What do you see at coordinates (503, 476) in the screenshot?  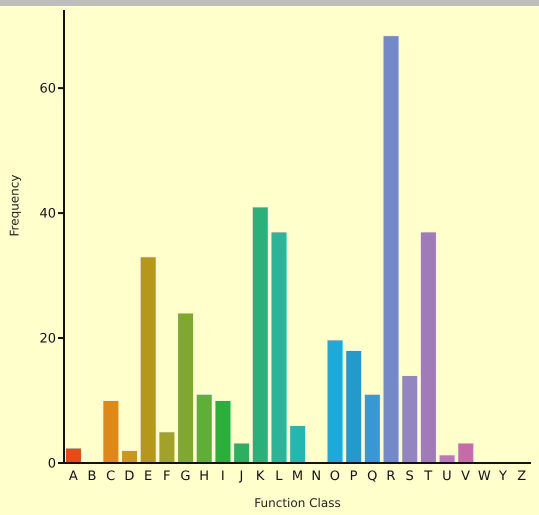 I see `x-tick-label: Y` at bounding box center [503, 476].